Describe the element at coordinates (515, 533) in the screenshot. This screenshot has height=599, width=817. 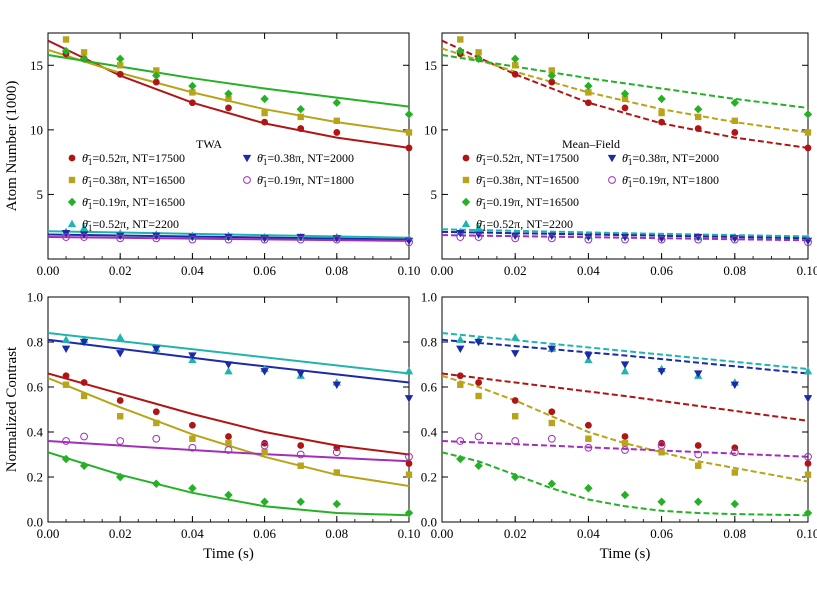
I see `x-tick-label: 0.02` at that location.